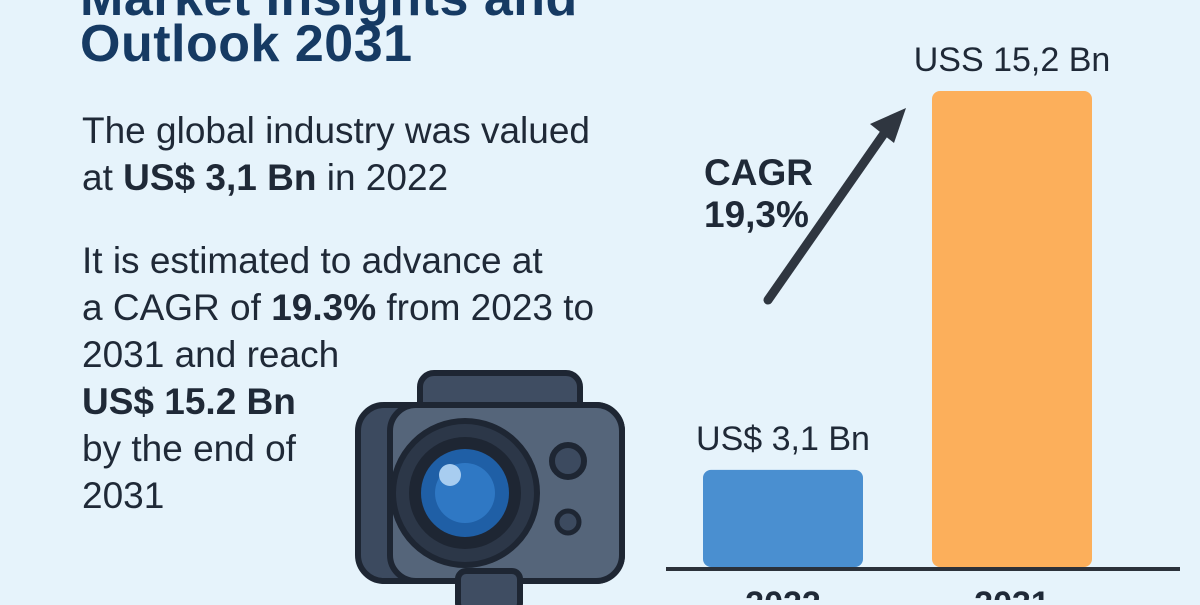 The width and height of the screenshot is (1200, 605). I want to click on forecast-value: US$ 15.2 Bn, so click(189, 401).